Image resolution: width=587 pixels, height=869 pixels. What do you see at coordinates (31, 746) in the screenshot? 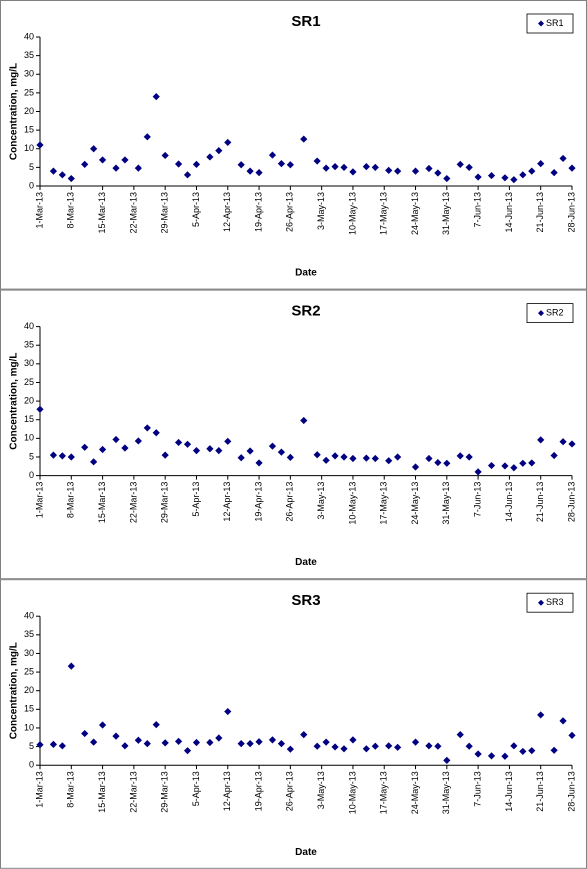
I see `y-tick-label: 5` at bounding box center [31, 746].